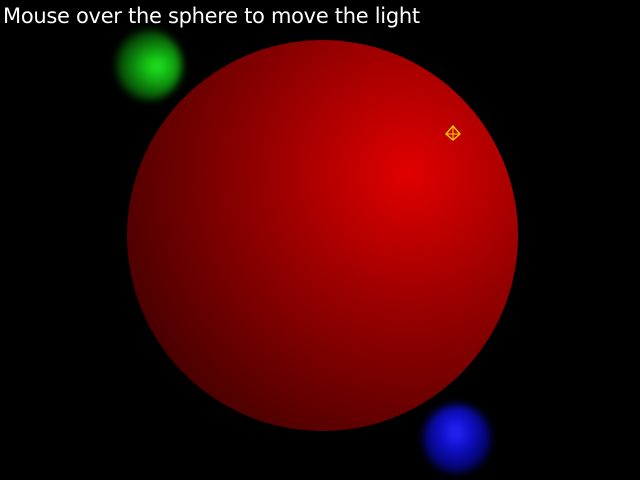 The image size is (640, 480). I want to click on blue-orb, so click(457, 439).